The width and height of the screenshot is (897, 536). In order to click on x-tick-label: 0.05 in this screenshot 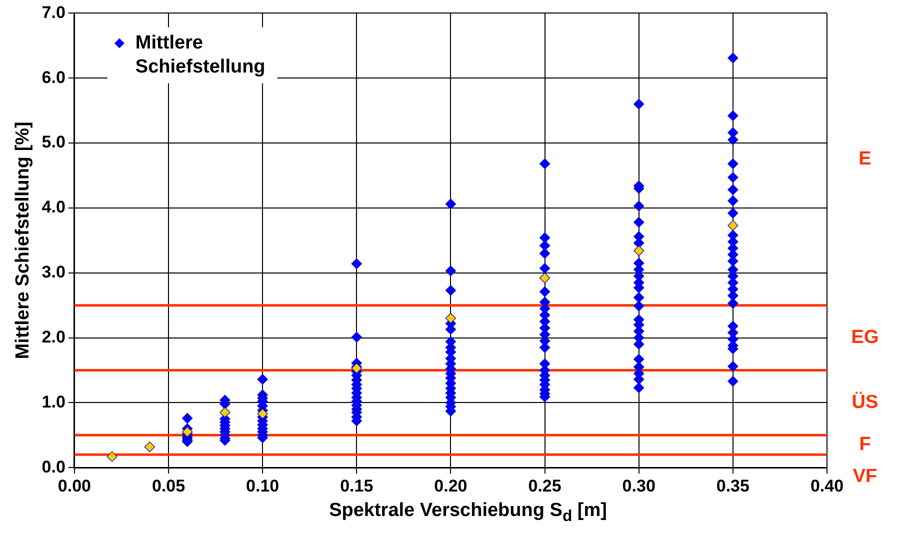, I will do `click(169, 486)`.